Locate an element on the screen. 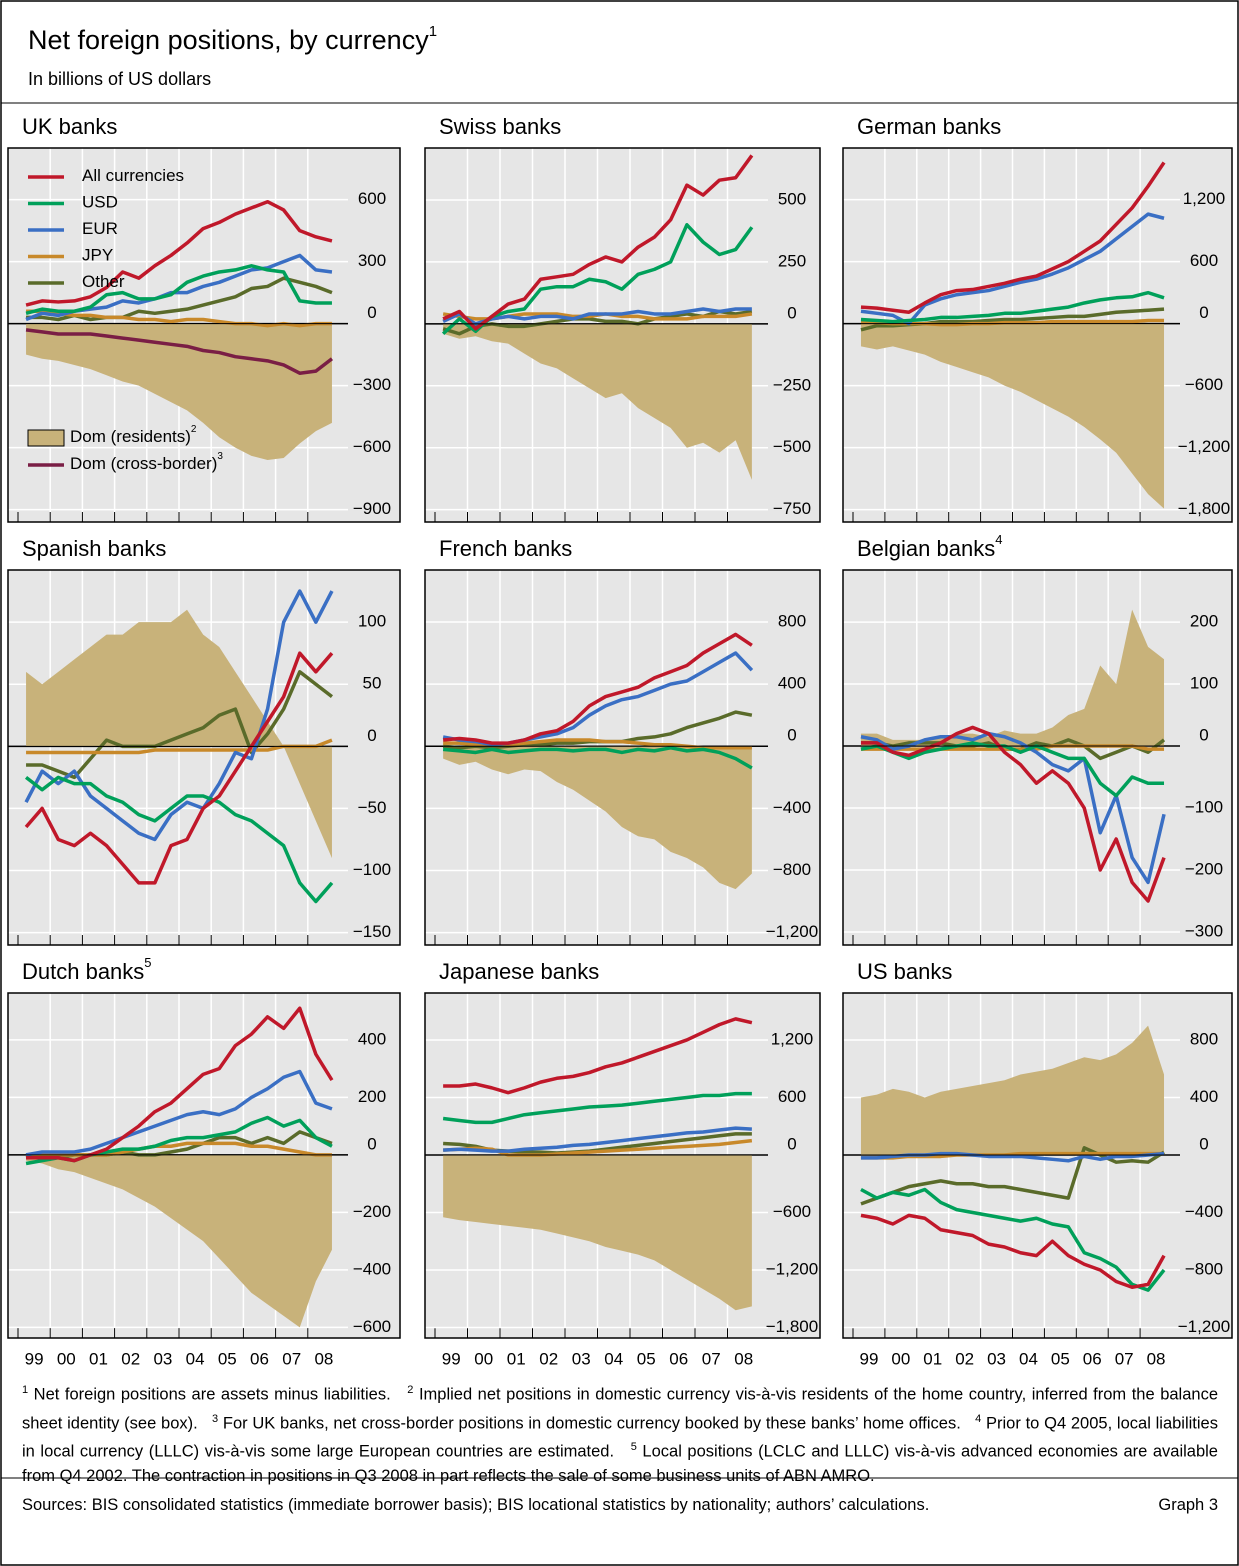 The image size is (1239, 1566). panel-title: US banks is located at coordinates (904, 971).